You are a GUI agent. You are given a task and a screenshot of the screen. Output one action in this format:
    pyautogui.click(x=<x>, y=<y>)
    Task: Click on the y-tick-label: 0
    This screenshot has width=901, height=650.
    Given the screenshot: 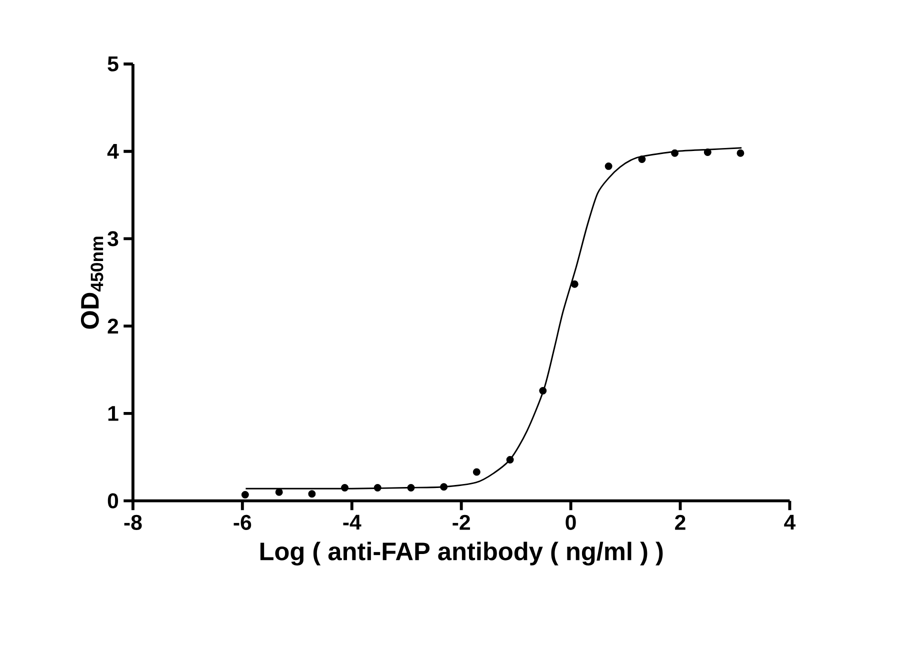 What is the action you would take?
    pyautogui.click(x=113, y=500)
    